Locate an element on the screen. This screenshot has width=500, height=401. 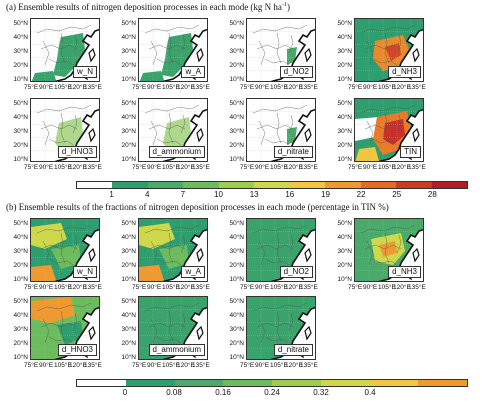
colorbar-tick-label: 25 is located at coordinates (397, 194).